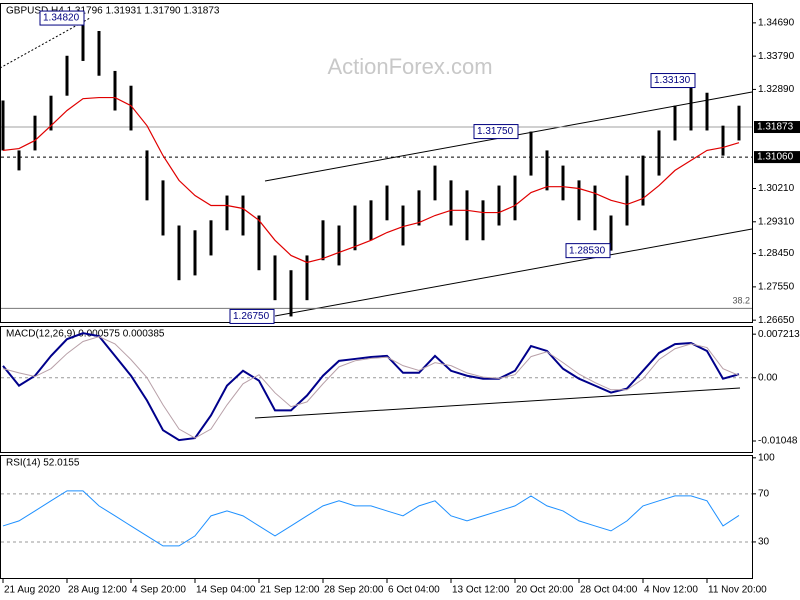 The height and width of the screenshot is (600, 800). Describe the element at coordinates (290, 590) in the screenshot. I see `x-tick-label: 21 Sep 12:00` at that location.